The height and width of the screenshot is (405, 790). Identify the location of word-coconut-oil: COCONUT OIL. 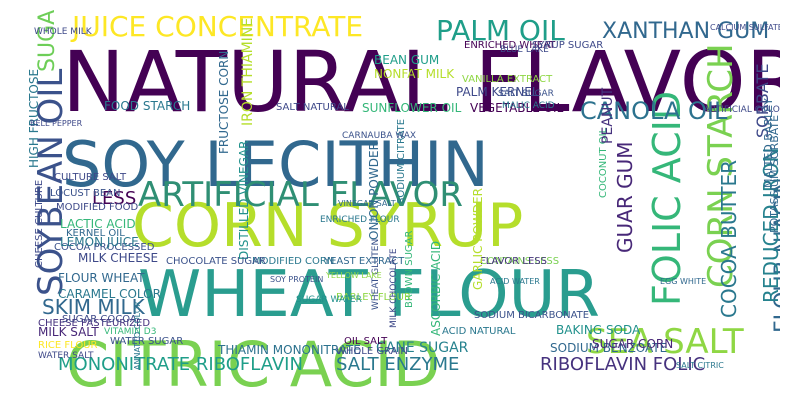
(603, 162).